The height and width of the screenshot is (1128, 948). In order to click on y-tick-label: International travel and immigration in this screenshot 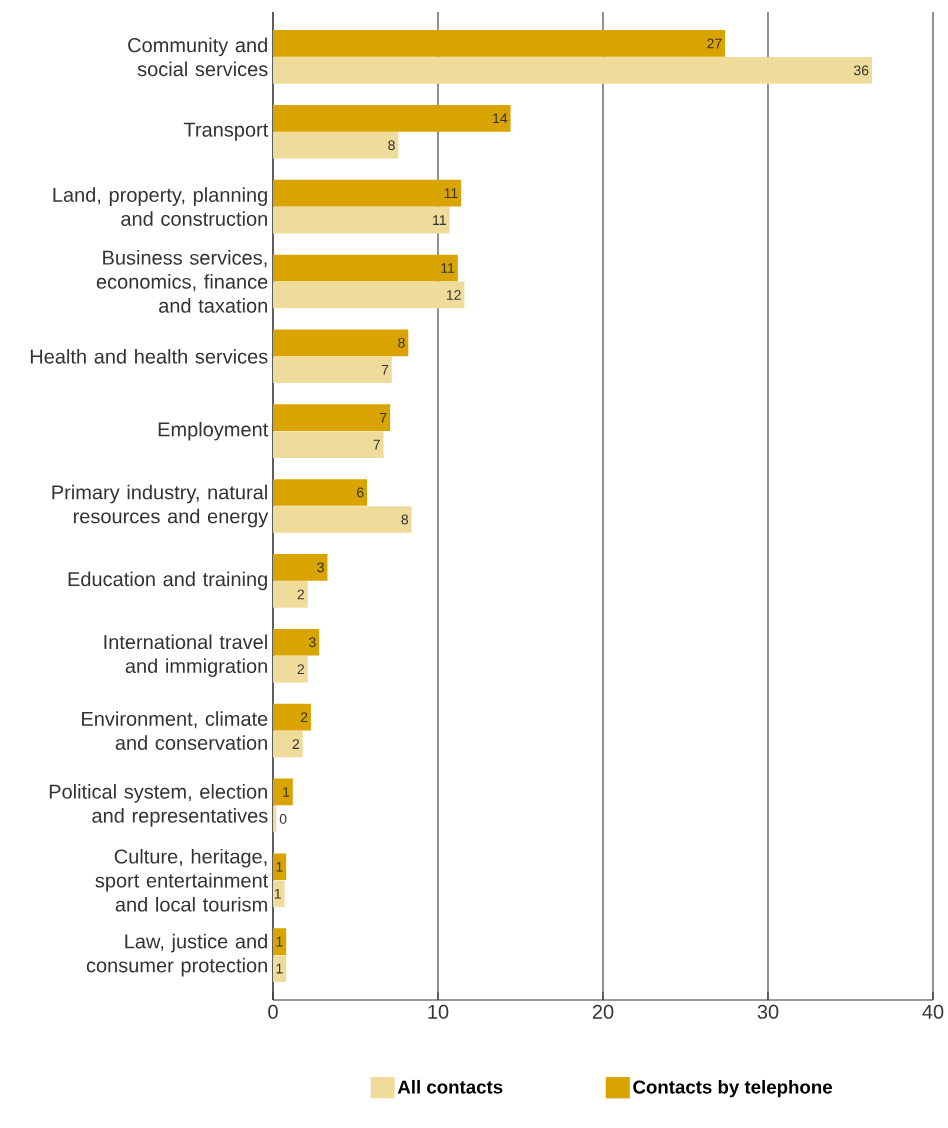, I will do `click(185, 656)`.